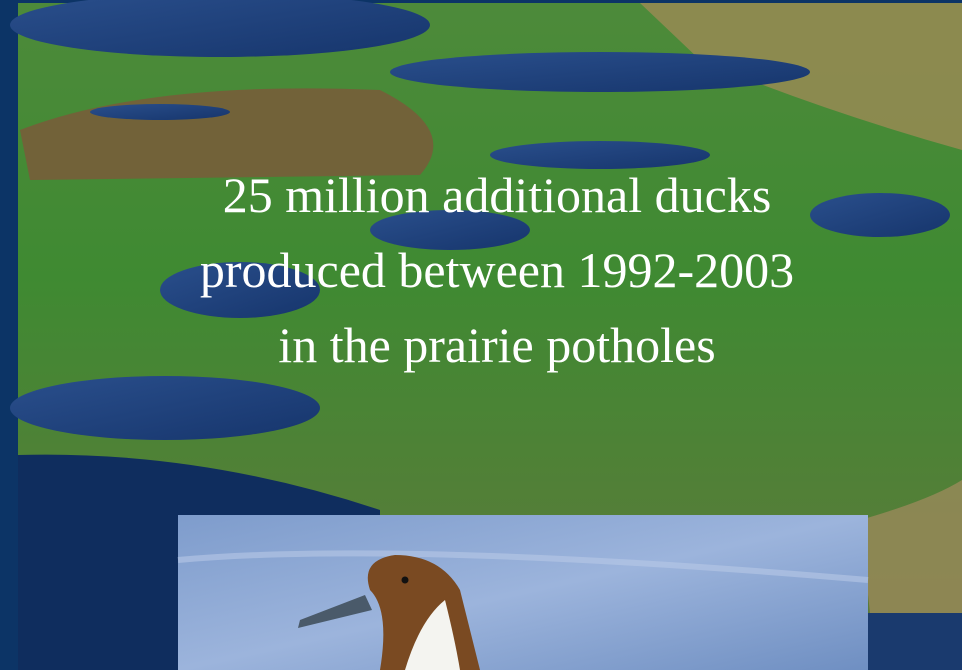 The width and height of the screenshot is (962, 670). Describe the element at coordinates (497, 195) in the screenshot. I see `caption-line: 25 million additional ducks` at that location.